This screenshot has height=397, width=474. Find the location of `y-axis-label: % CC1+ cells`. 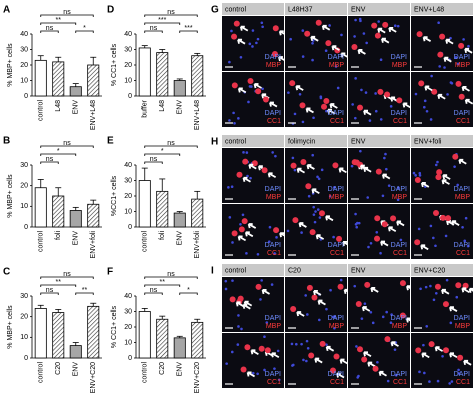

y-axis-label: % CC1+ cells is located at coordinates (114, 64).